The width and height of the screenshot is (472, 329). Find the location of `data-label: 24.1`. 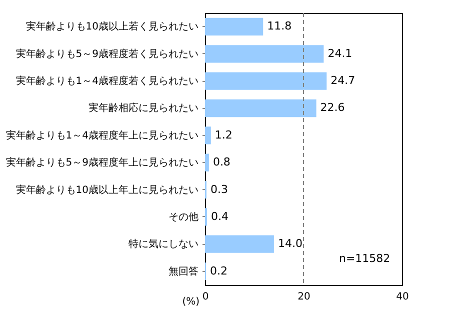

data-label: 24.1 is located at coordinates (340, 53).